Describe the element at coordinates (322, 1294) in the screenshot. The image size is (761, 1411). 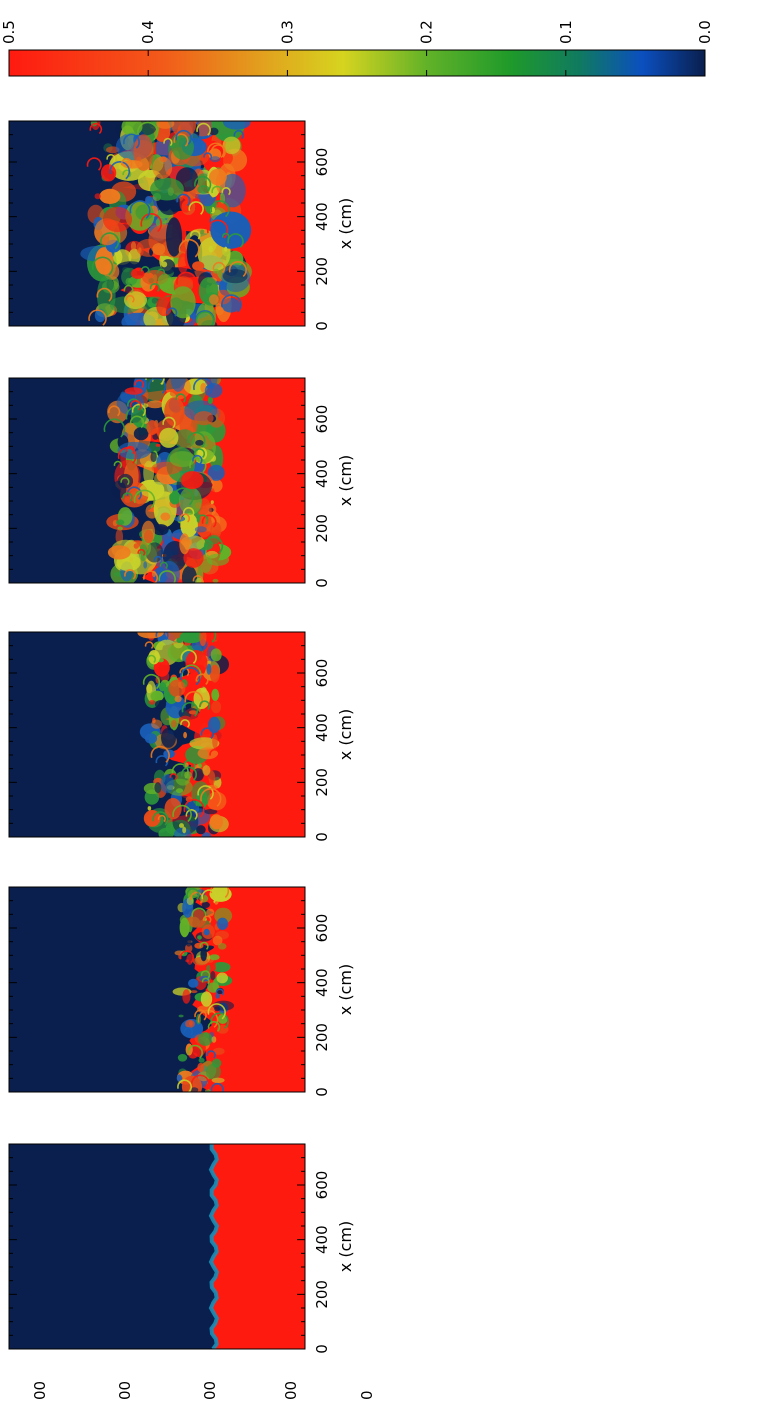
I see `x-tick-label: 200` at that location.